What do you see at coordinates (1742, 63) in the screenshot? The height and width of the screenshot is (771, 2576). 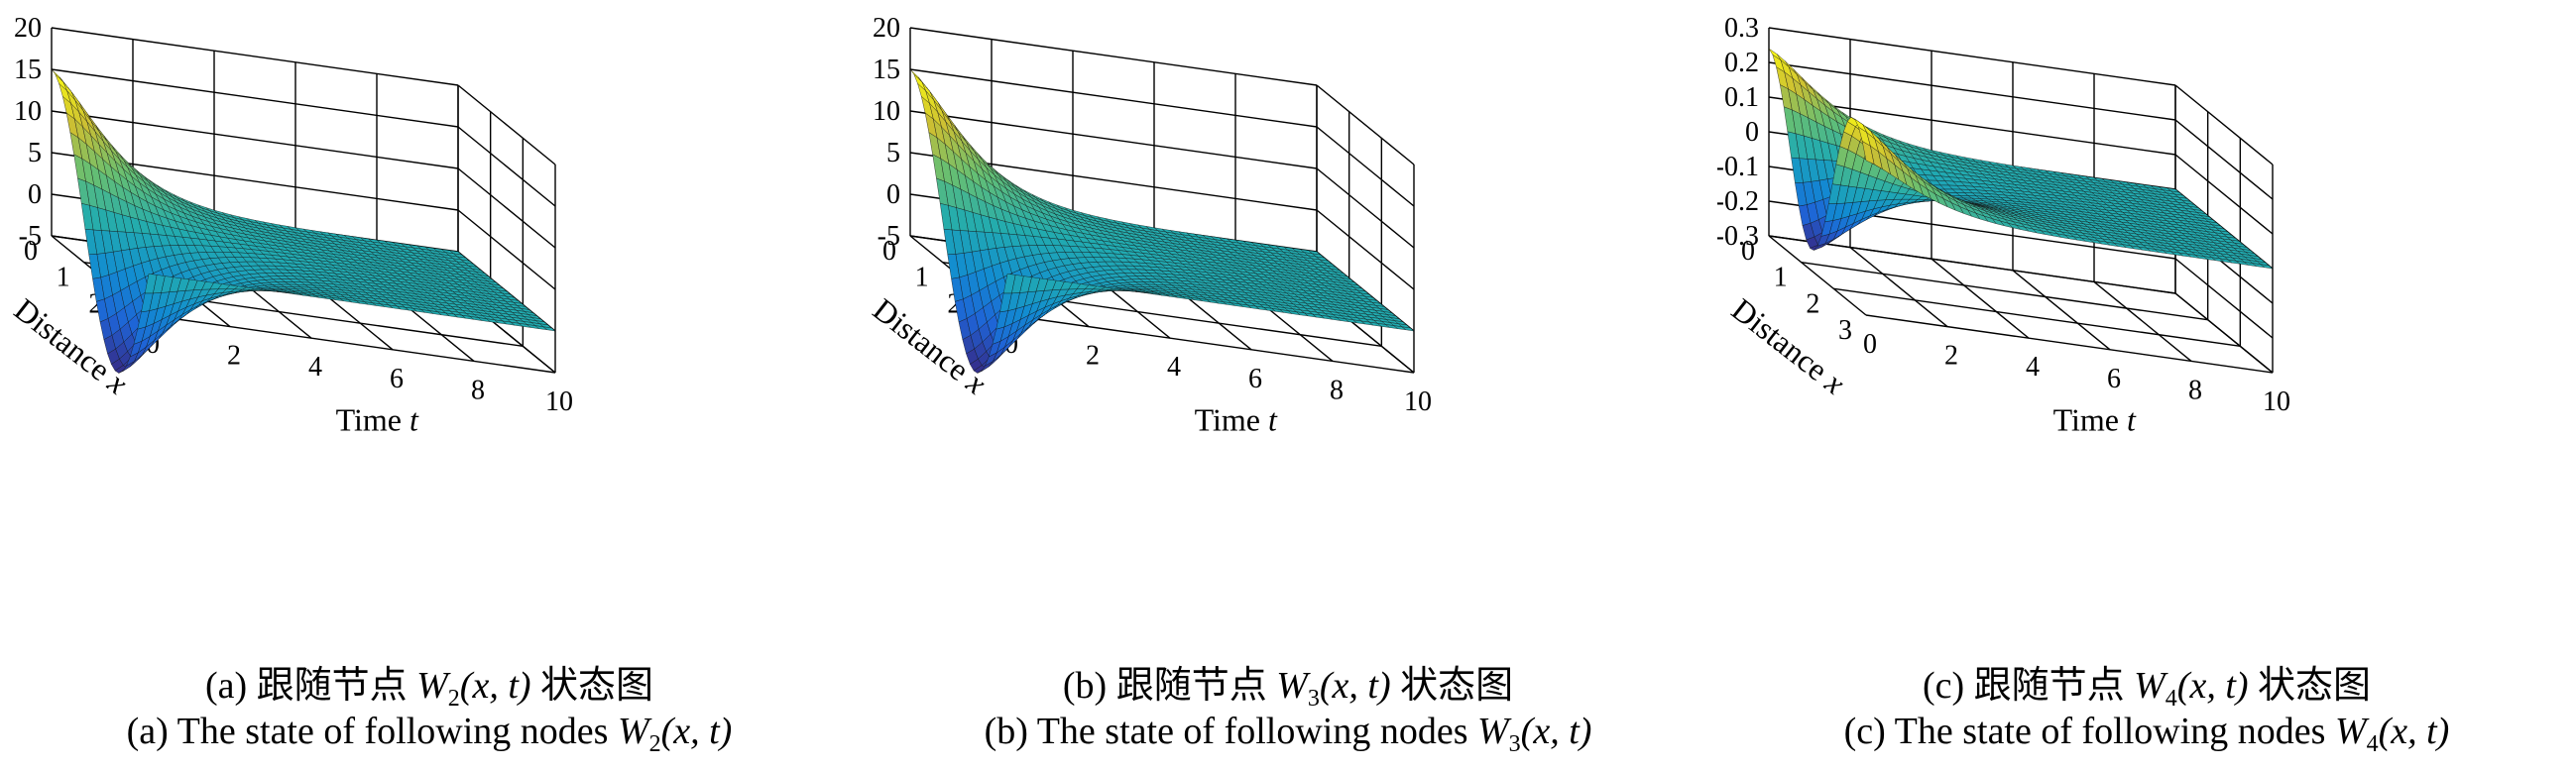 I see `z-tick-label: 0.2` at bounding box center [1742, 63].